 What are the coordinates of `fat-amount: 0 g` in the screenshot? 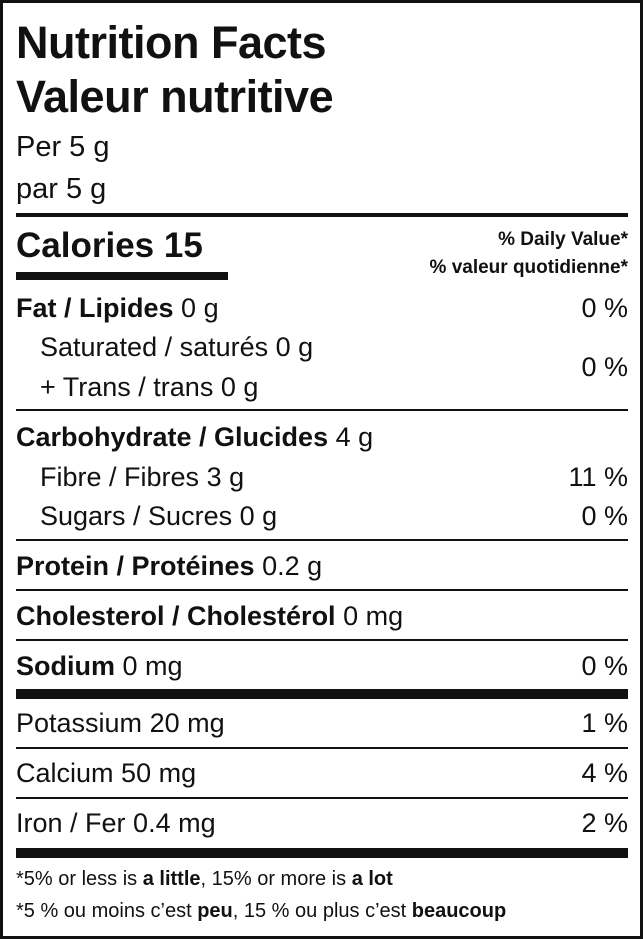 It's located at (200, 308).